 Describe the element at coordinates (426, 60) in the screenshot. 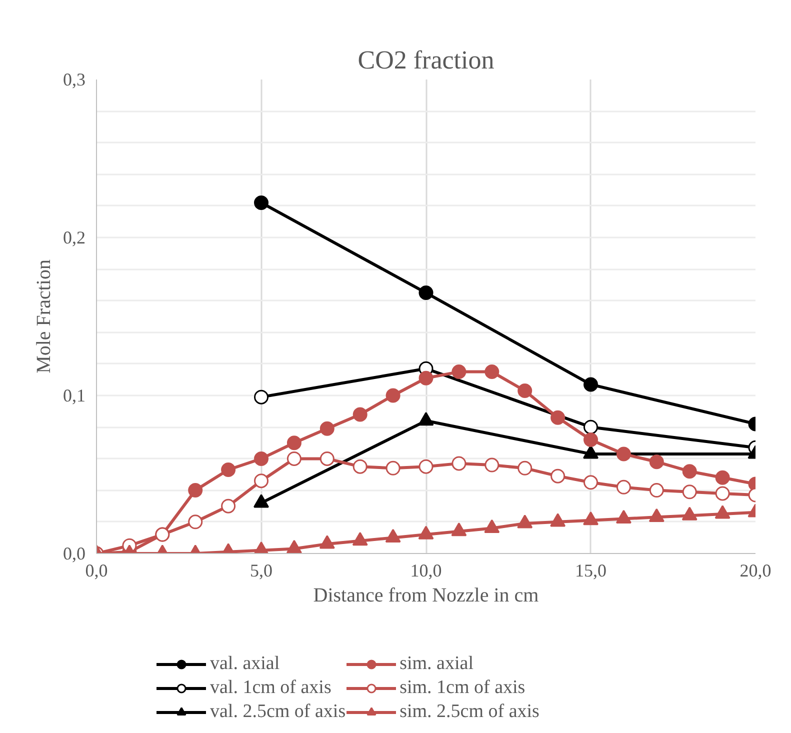

I see `chart-title: CO2 fraction` at that location.